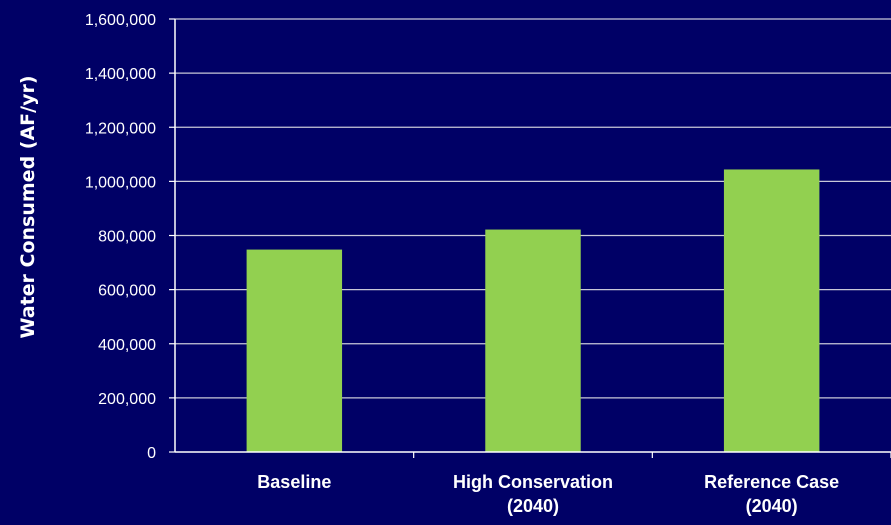  Describe the element at coordinates (120, 20) in the screenshot. I see `y-tick-label: 1,600,000` at that location.